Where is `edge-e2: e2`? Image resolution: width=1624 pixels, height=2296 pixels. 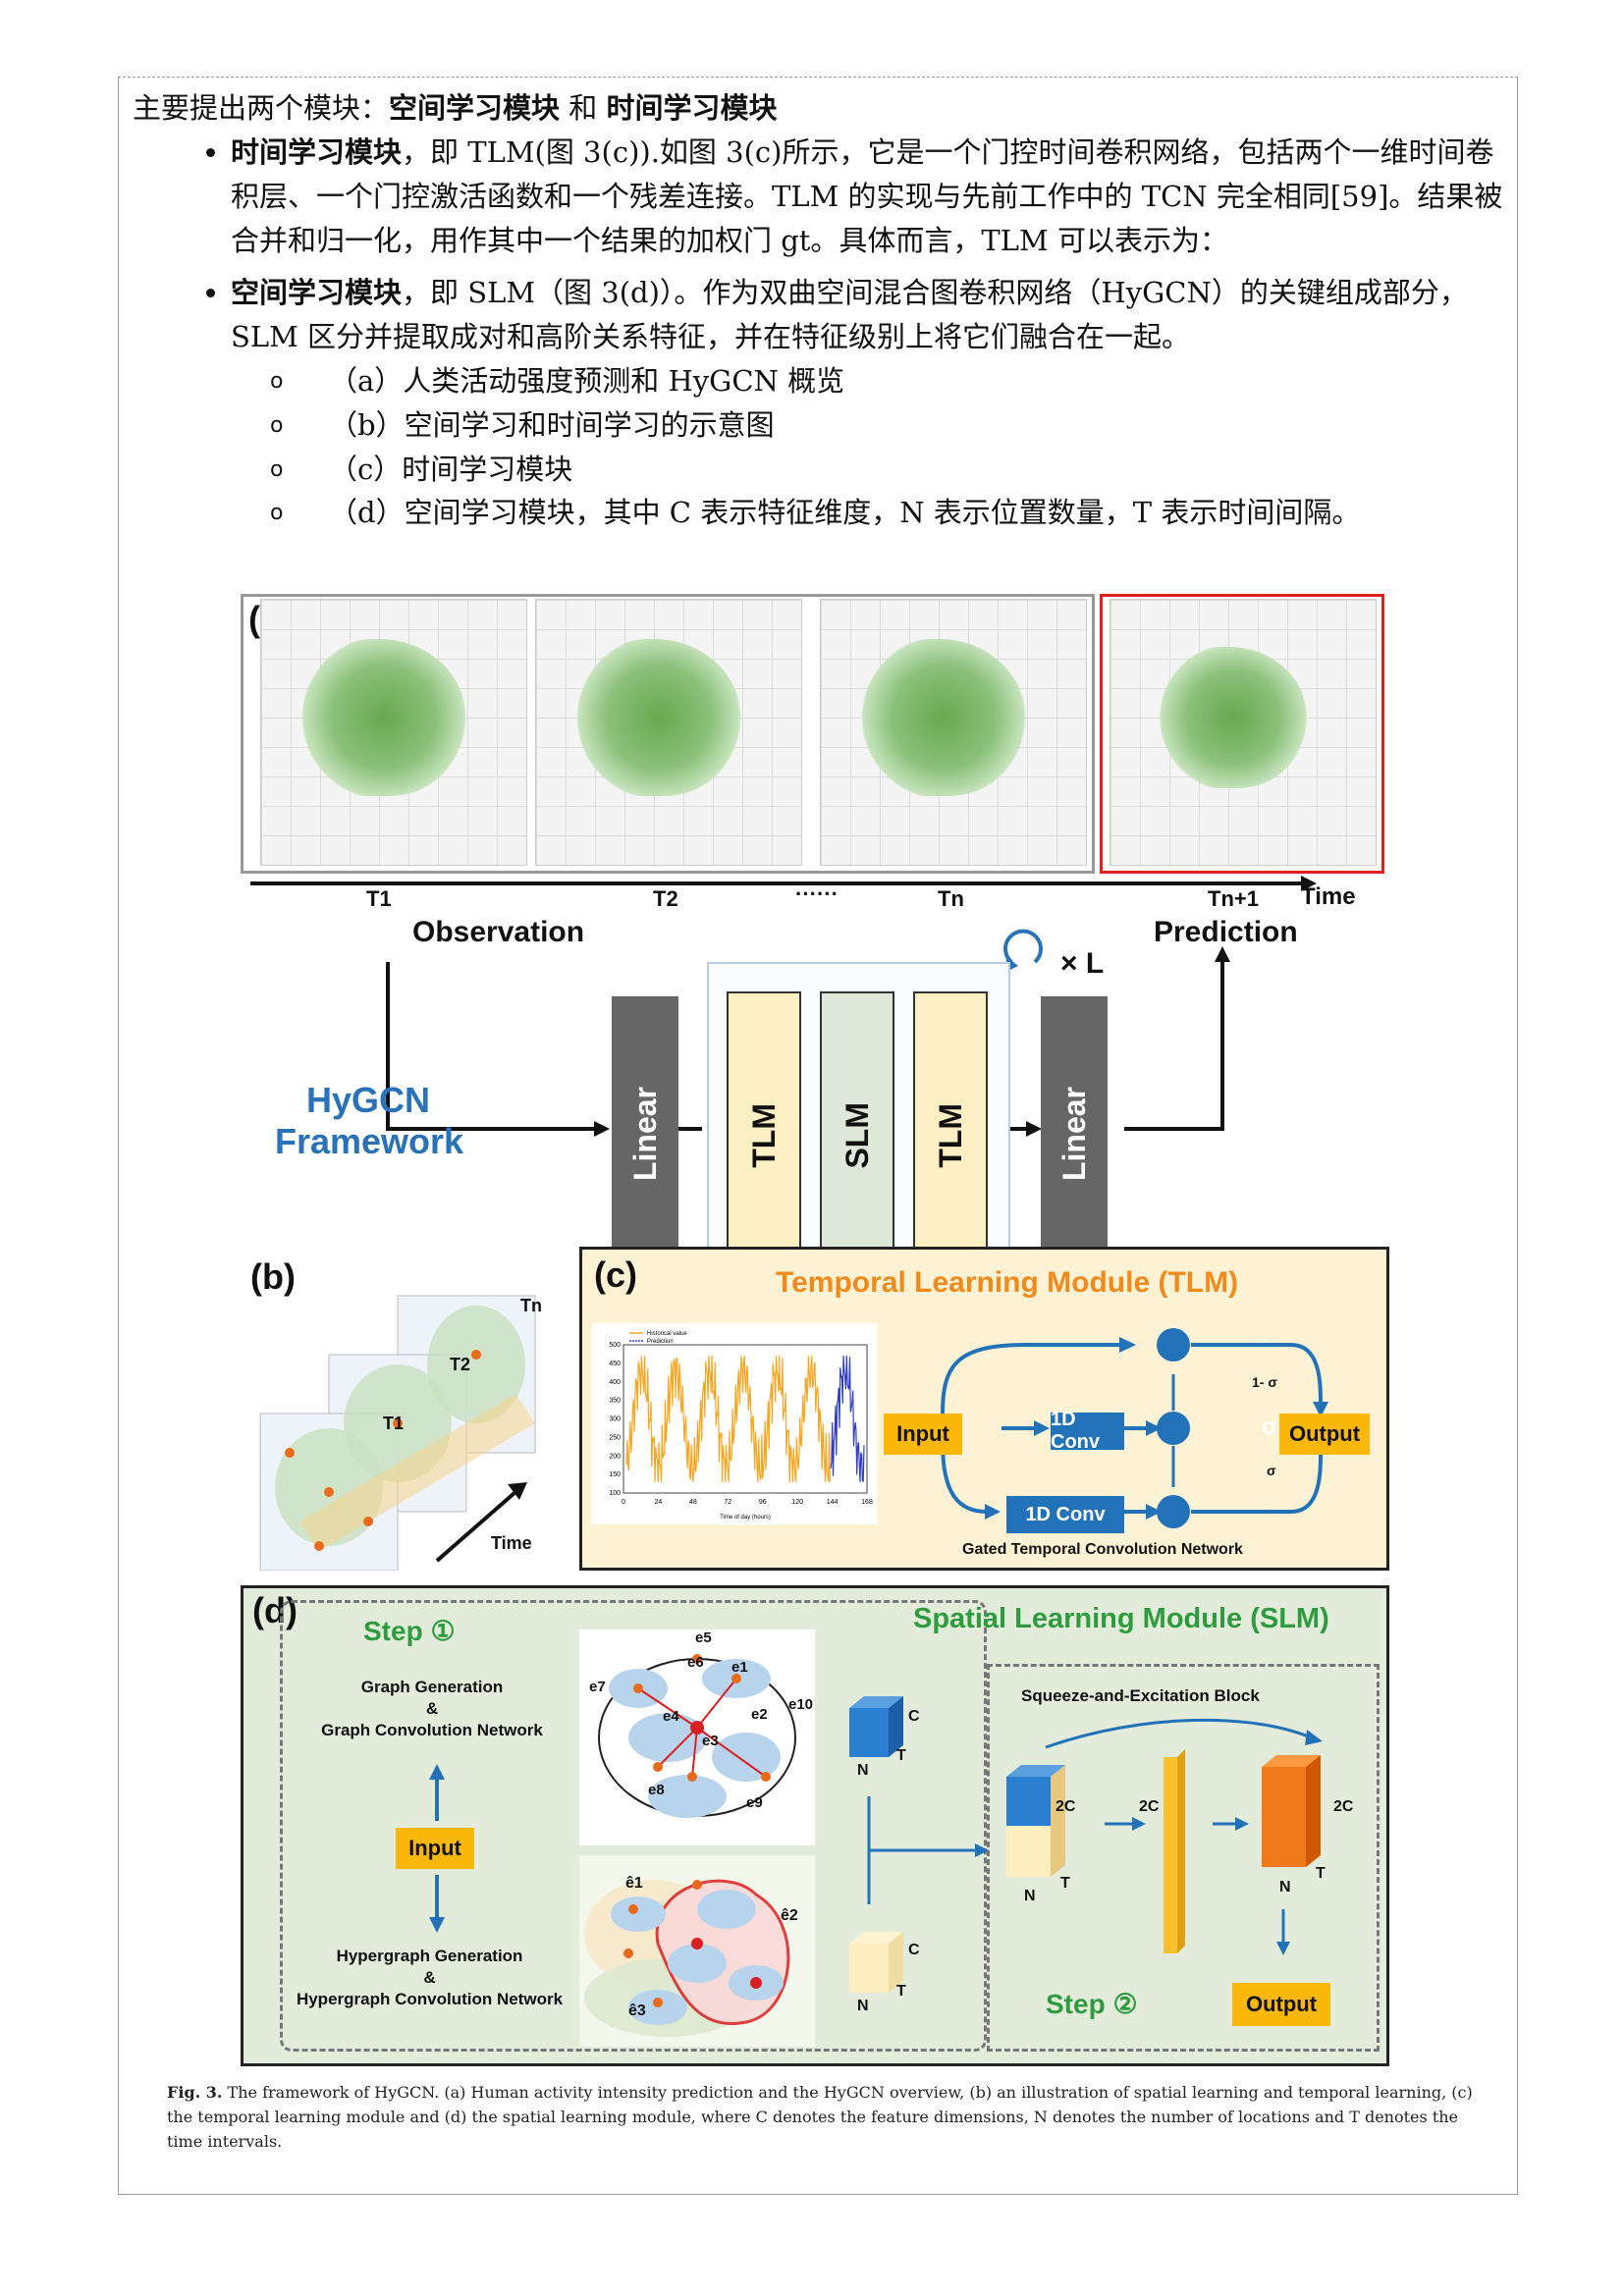 edge-e2: e2 is located at coordinates (759, 1714).